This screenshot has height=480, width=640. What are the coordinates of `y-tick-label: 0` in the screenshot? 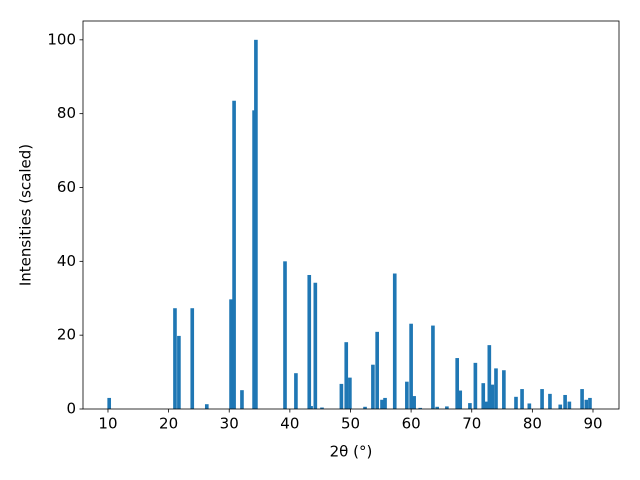 It's located at (71, 409).